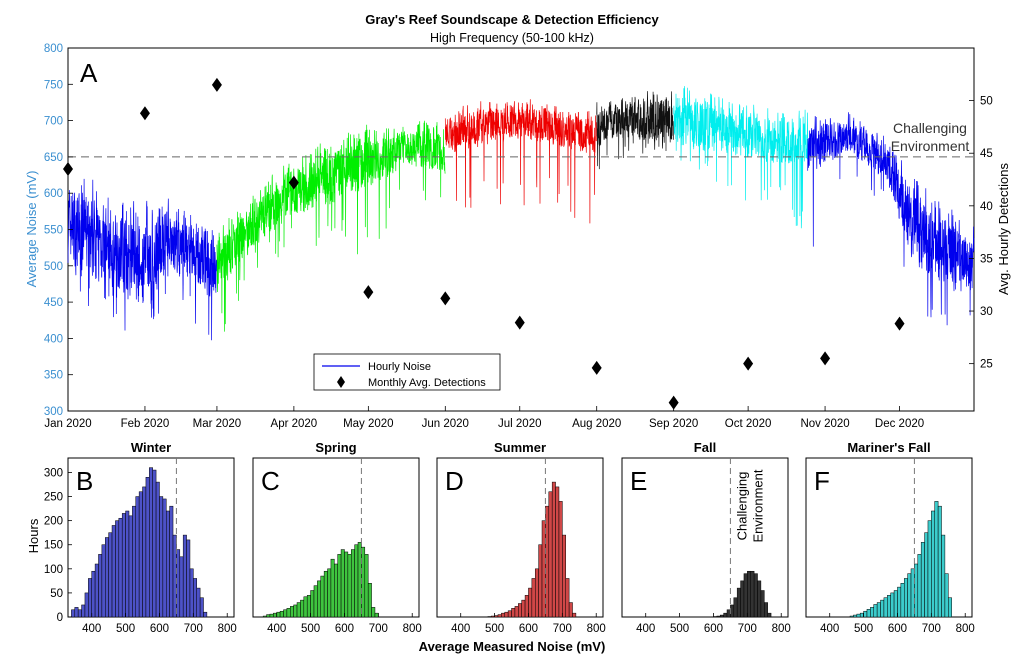 This screenshot has width=1024, height=660. I want to click on legend-entry-detections: Monthly Avg. Detections, so click(427, 383).